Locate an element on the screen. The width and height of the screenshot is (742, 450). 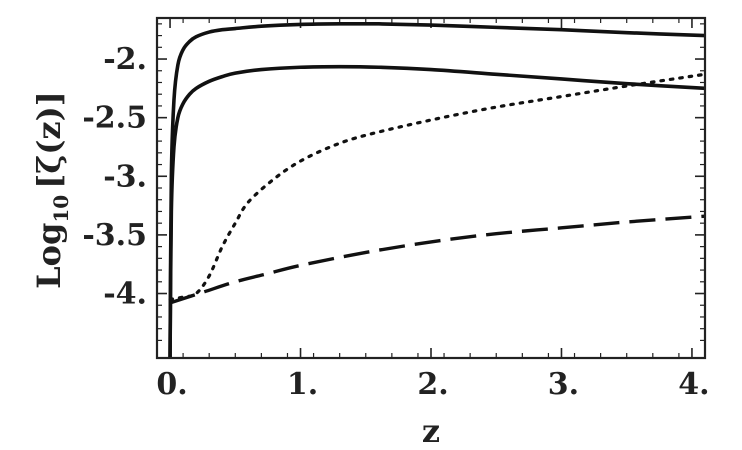
y-axis-label: Log10 [ζ(z)] is located at coordinates (51, 190).